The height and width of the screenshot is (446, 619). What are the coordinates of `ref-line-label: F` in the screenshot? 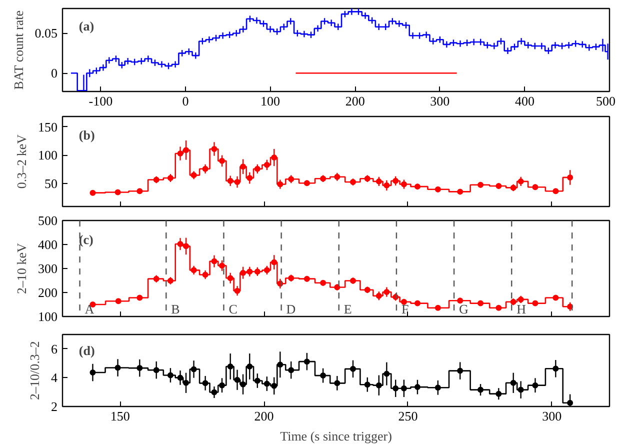 It's located at (405, 308).